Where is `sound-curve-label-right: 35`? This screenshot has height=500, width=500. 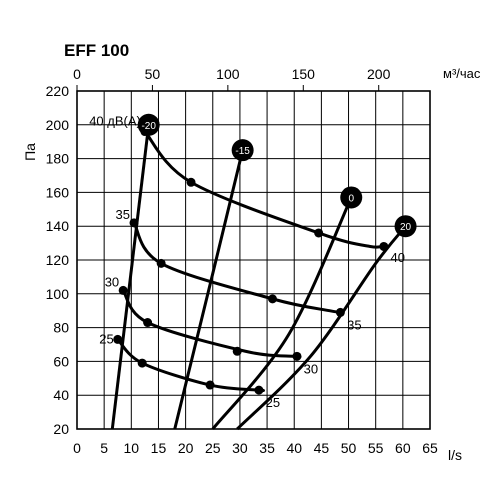
sound-curve-label-right: 35 is located at coordinates (354, 324).